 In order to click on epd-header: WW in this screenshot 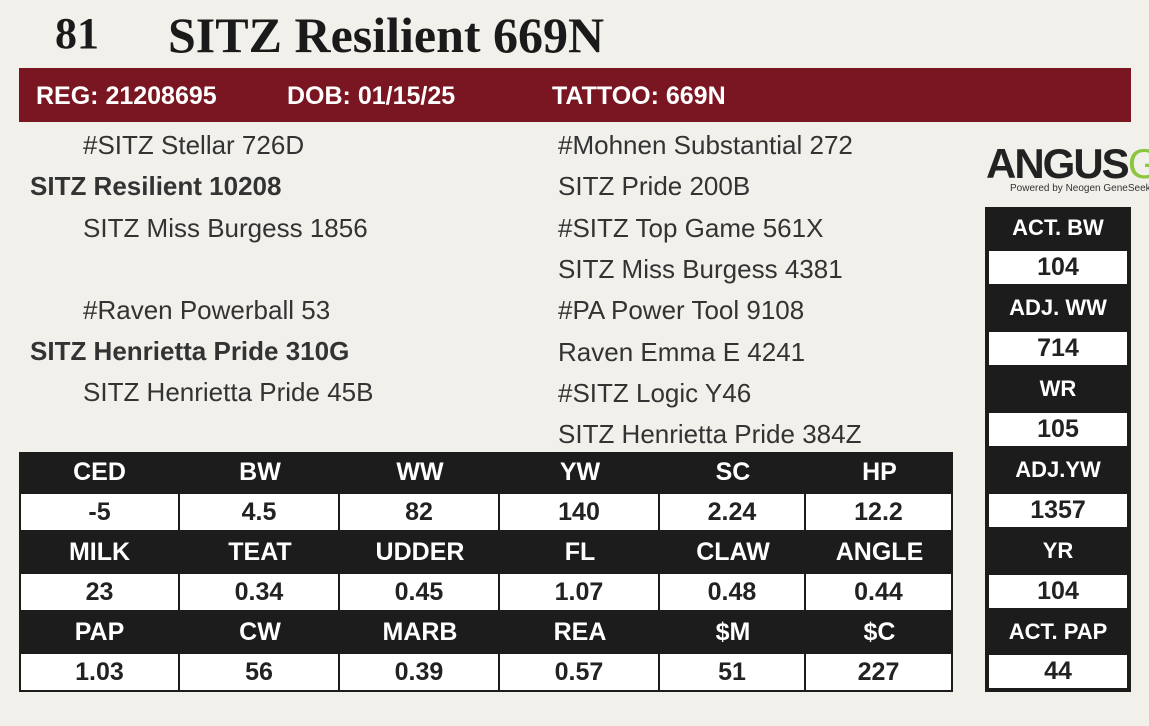, I will do `click(420, 472)`.